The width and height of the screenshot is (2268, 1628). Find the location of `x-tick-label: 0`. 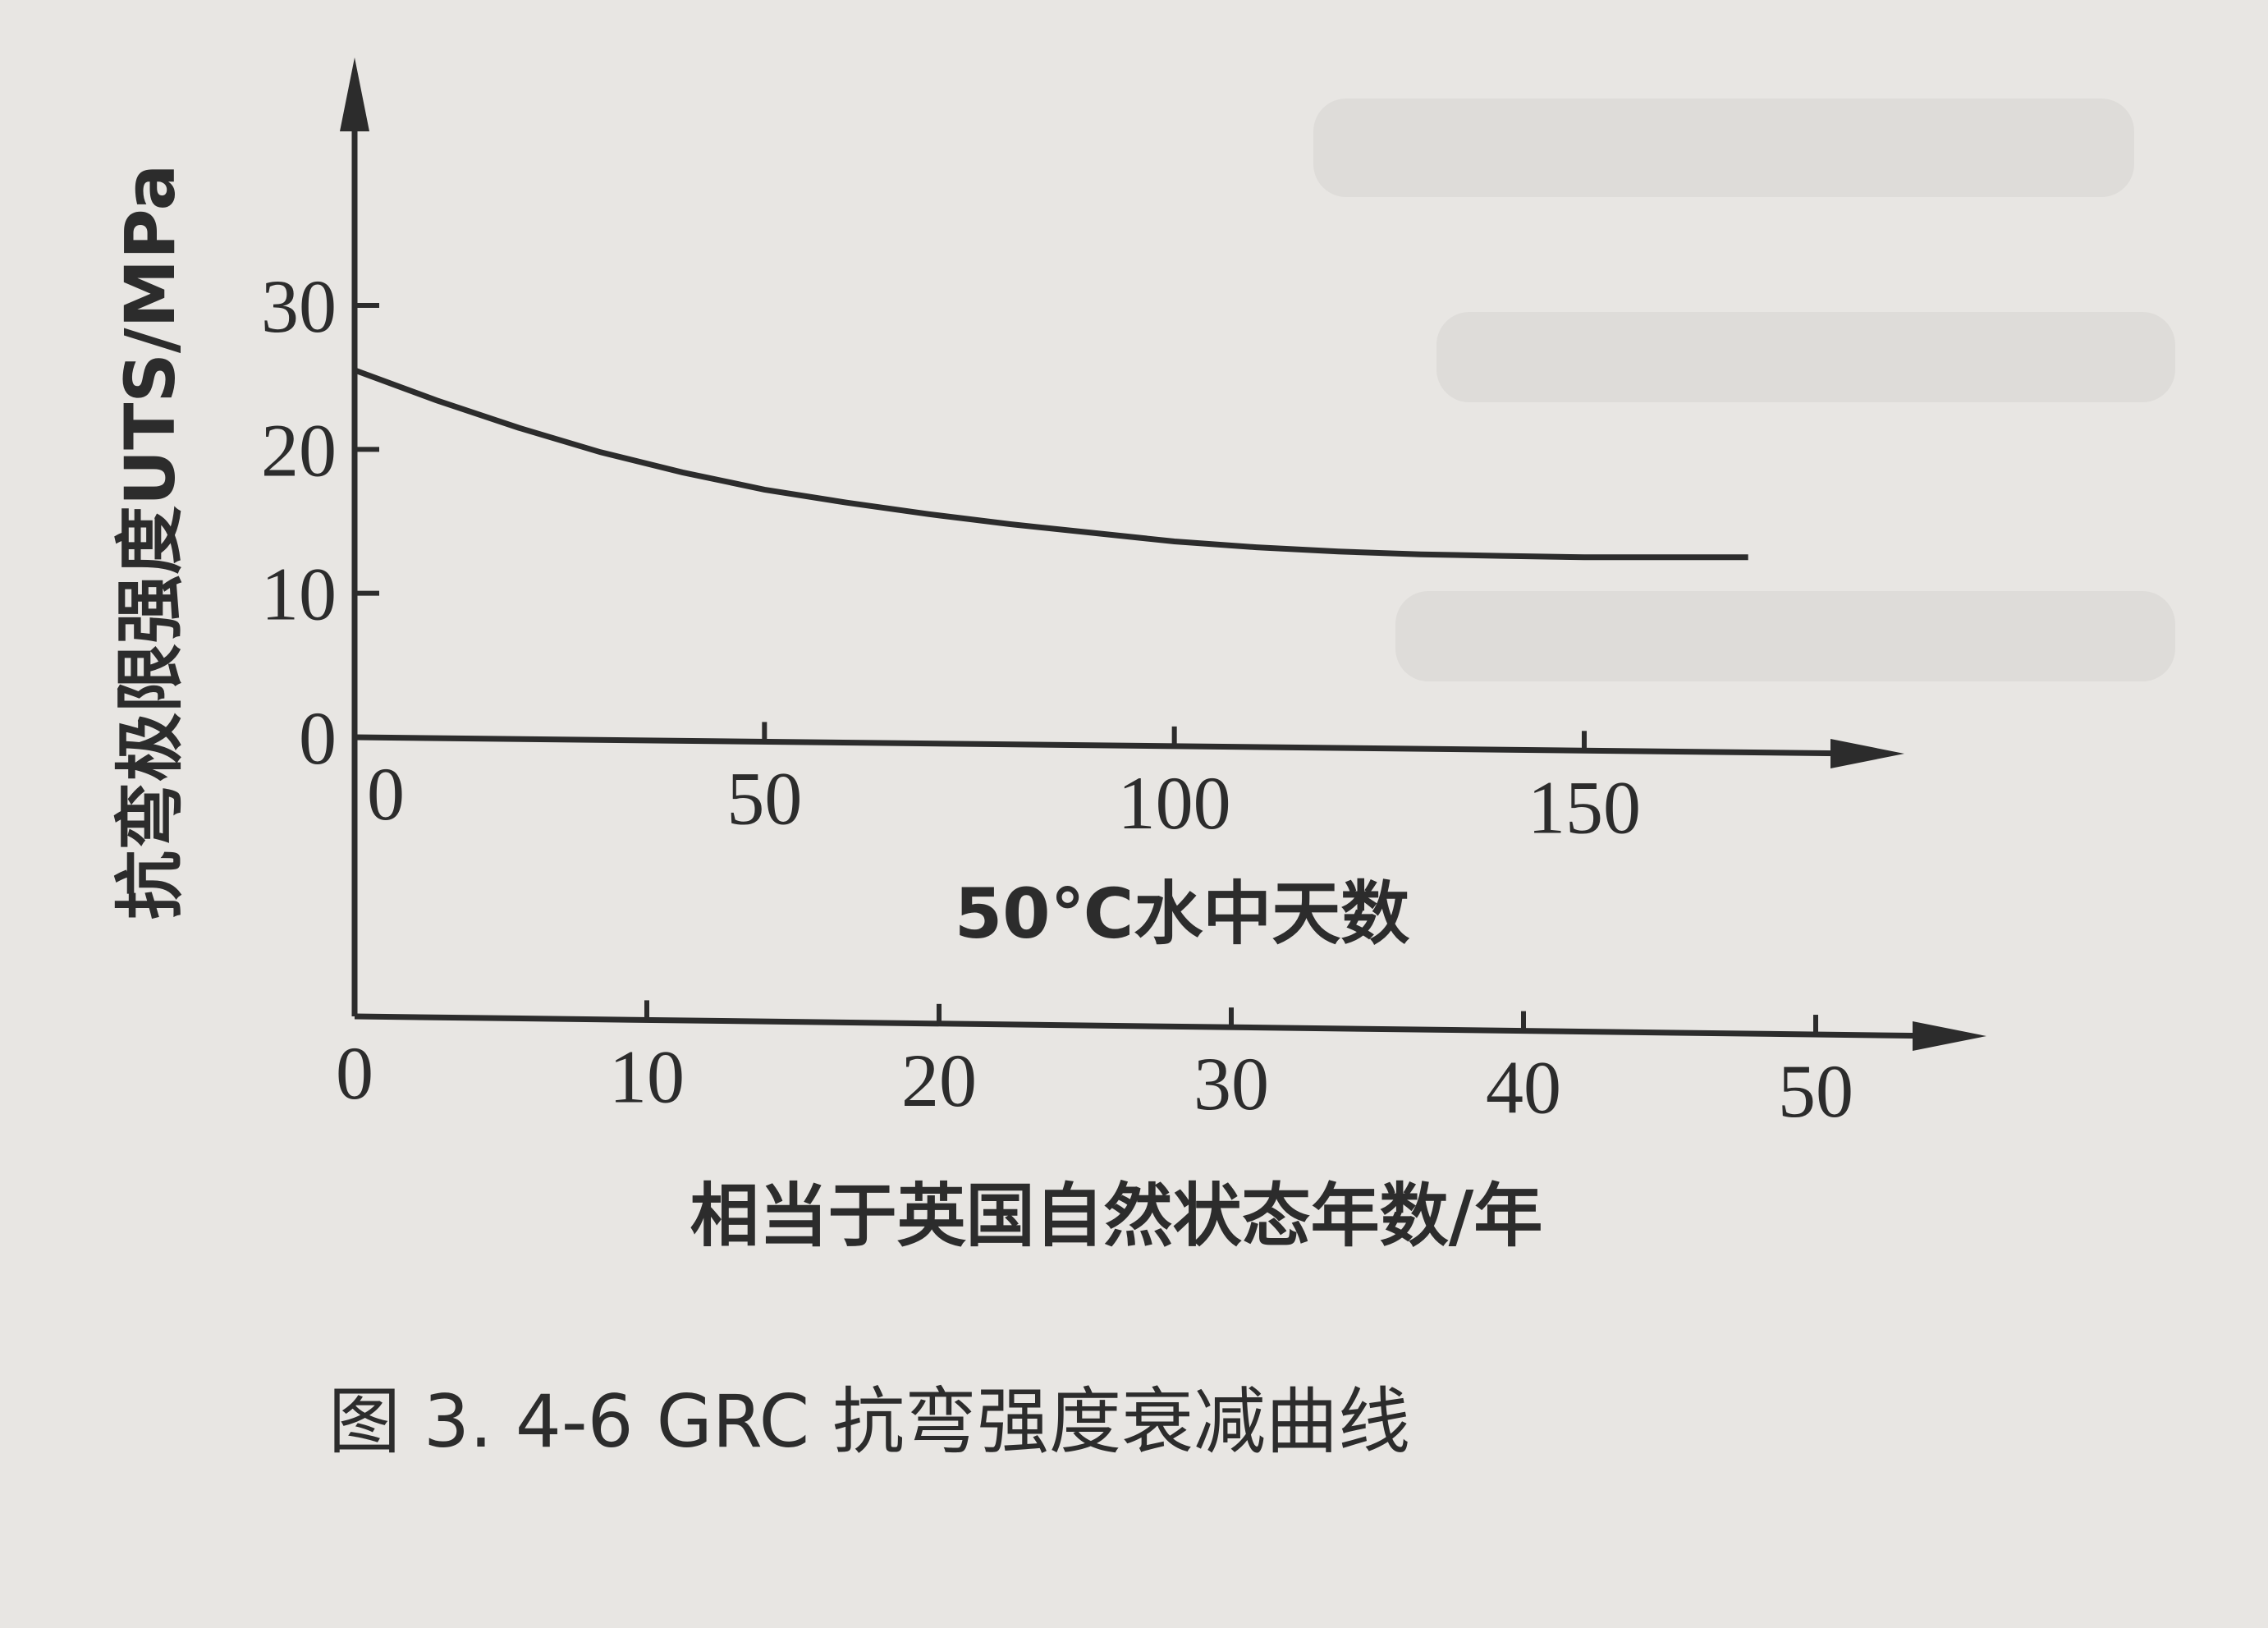

x-tick-label: 0 is located at coordinates (386, 794).